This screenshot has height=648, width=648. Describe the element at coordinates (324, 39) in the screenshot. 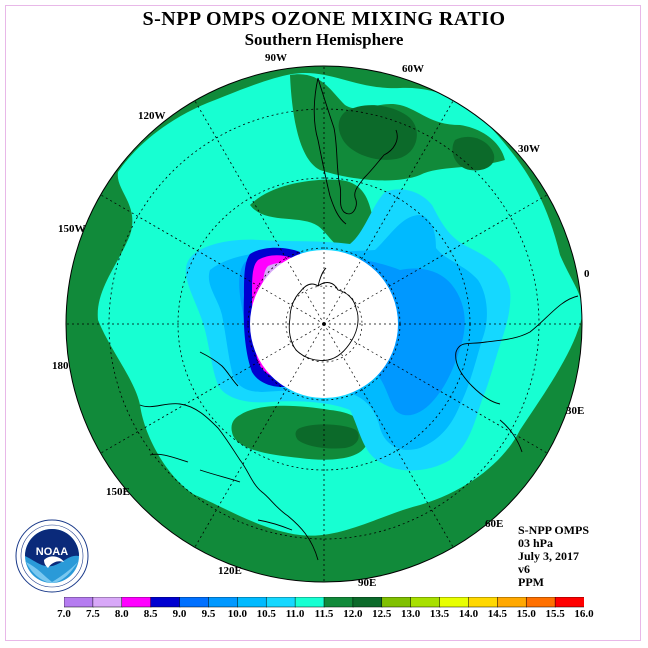

I see `map-subtitle: Southern Hemisphere` at that location.